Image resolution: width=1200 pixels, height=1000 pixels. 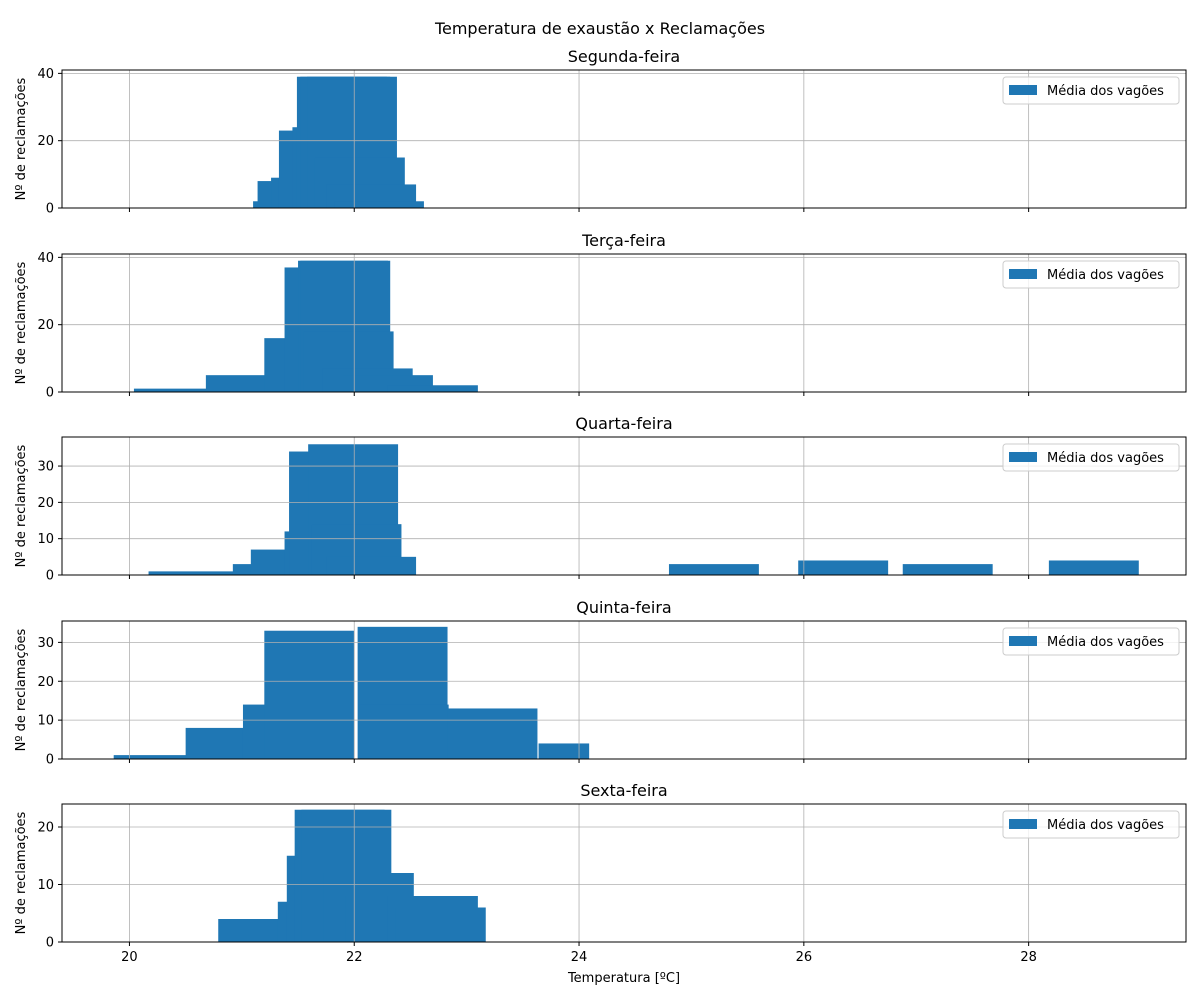 What do you see at coordinates (623, 423) in the screenshot?
I see `subplot-title: Quarta-feira` at bounding box center [623, 423].